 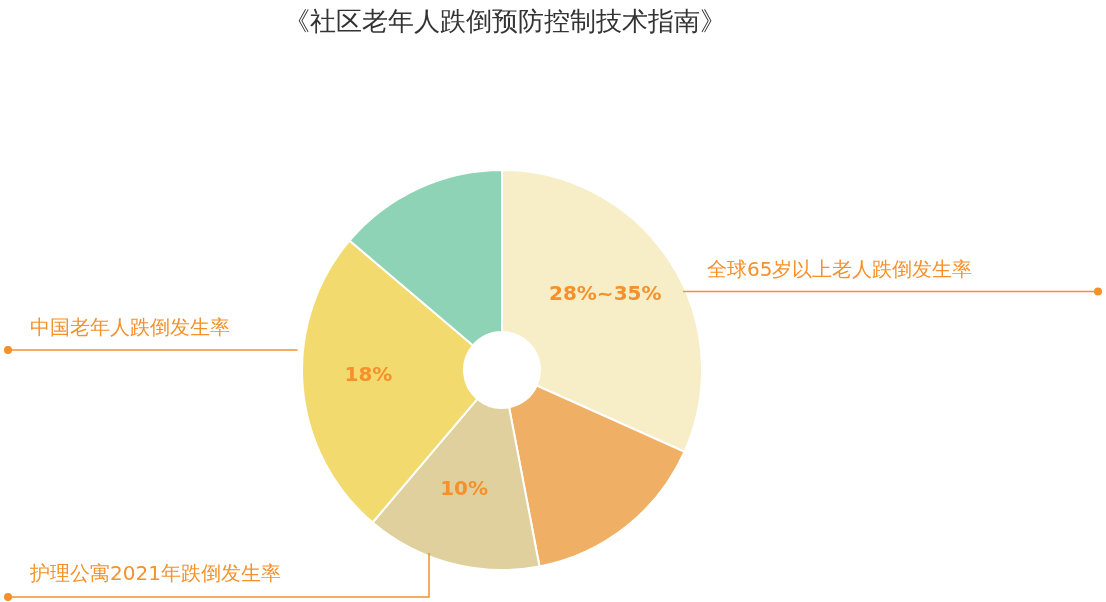 I want to click on slice-label: 中国老年人跌倒发生率, so click(x=130, y=326).